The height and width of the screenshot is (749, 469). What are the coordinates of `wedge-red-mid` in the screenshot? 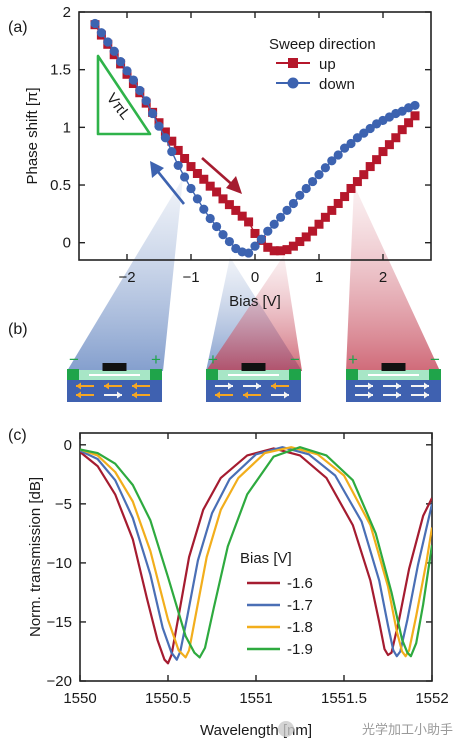 It's located at (254, 313).